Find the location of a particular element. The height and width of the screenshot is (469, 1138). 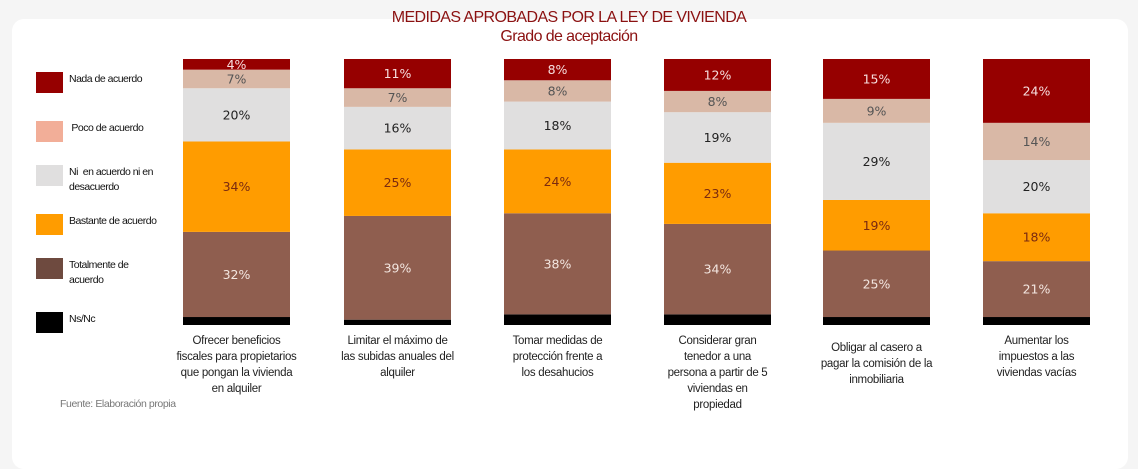

legend-label: Nada de acuerdo is located at coordinates (121, 79).